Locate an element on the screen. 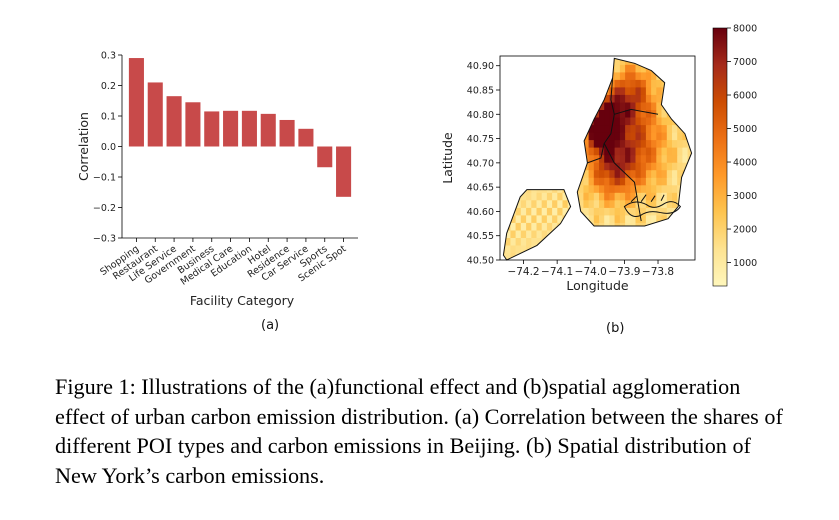 Image resolution: width=839 pixels, height=520 pixels. subfigure-label-a: (a) is located at coordinates (270, 325).